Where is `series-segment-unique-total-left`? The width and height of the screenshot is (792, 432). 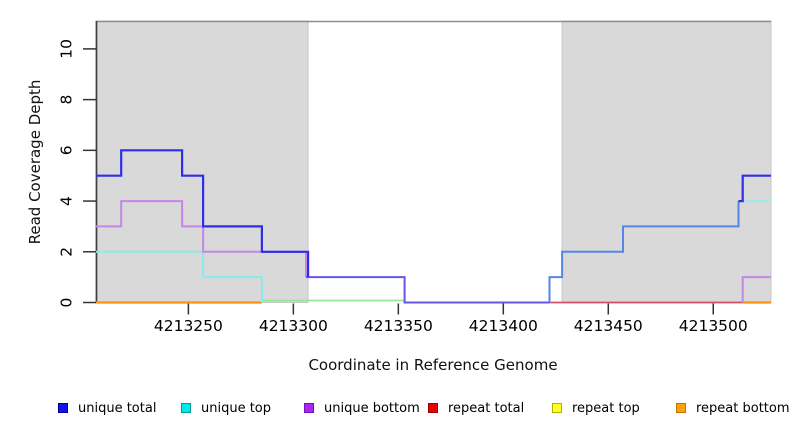 series-segment-unique-total-left is located at coordinates (203, 213).